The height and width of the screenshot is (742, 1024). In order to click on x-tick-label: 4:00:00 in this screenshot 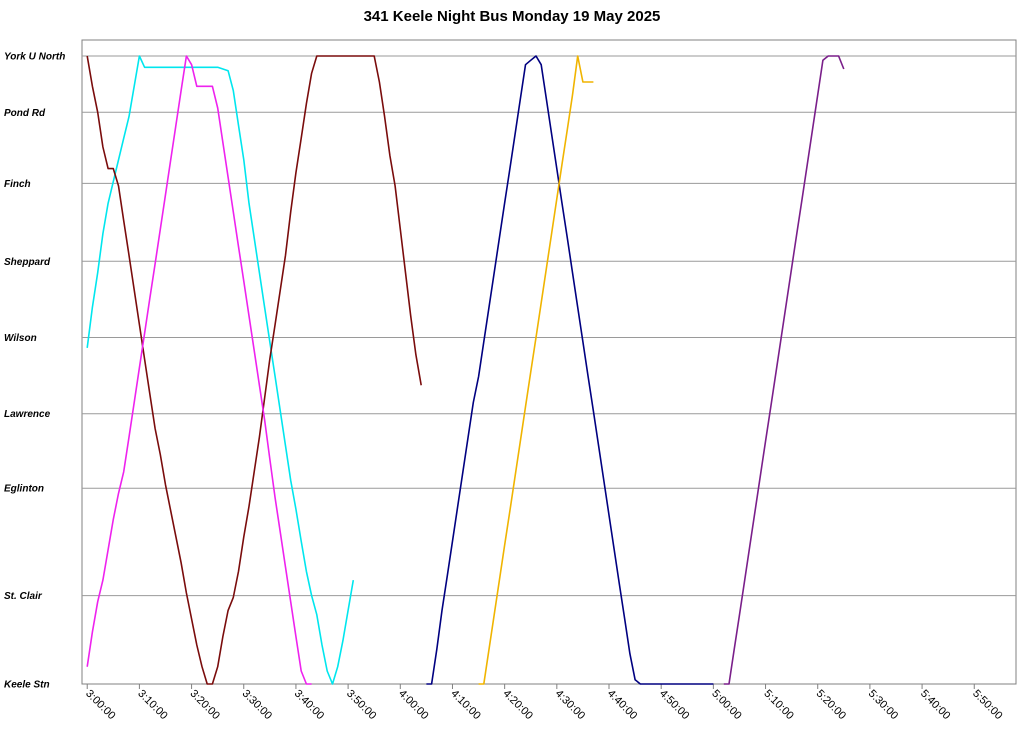, I will do `click(413, 705)`.